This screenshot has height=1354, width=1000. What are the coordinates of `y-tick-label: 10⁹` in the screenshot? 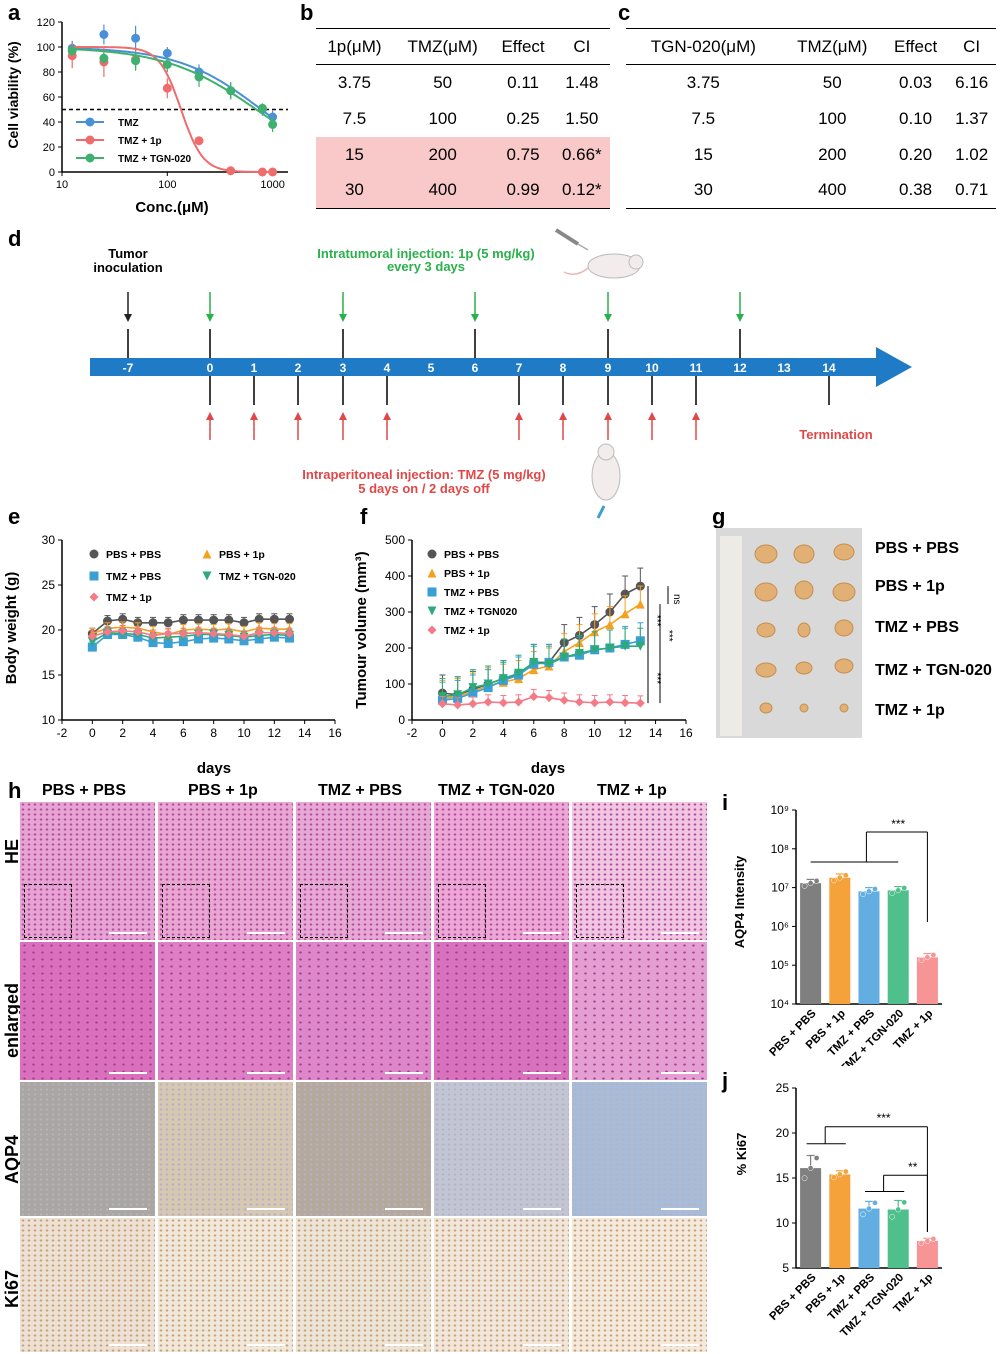 It's located at (780, 810).